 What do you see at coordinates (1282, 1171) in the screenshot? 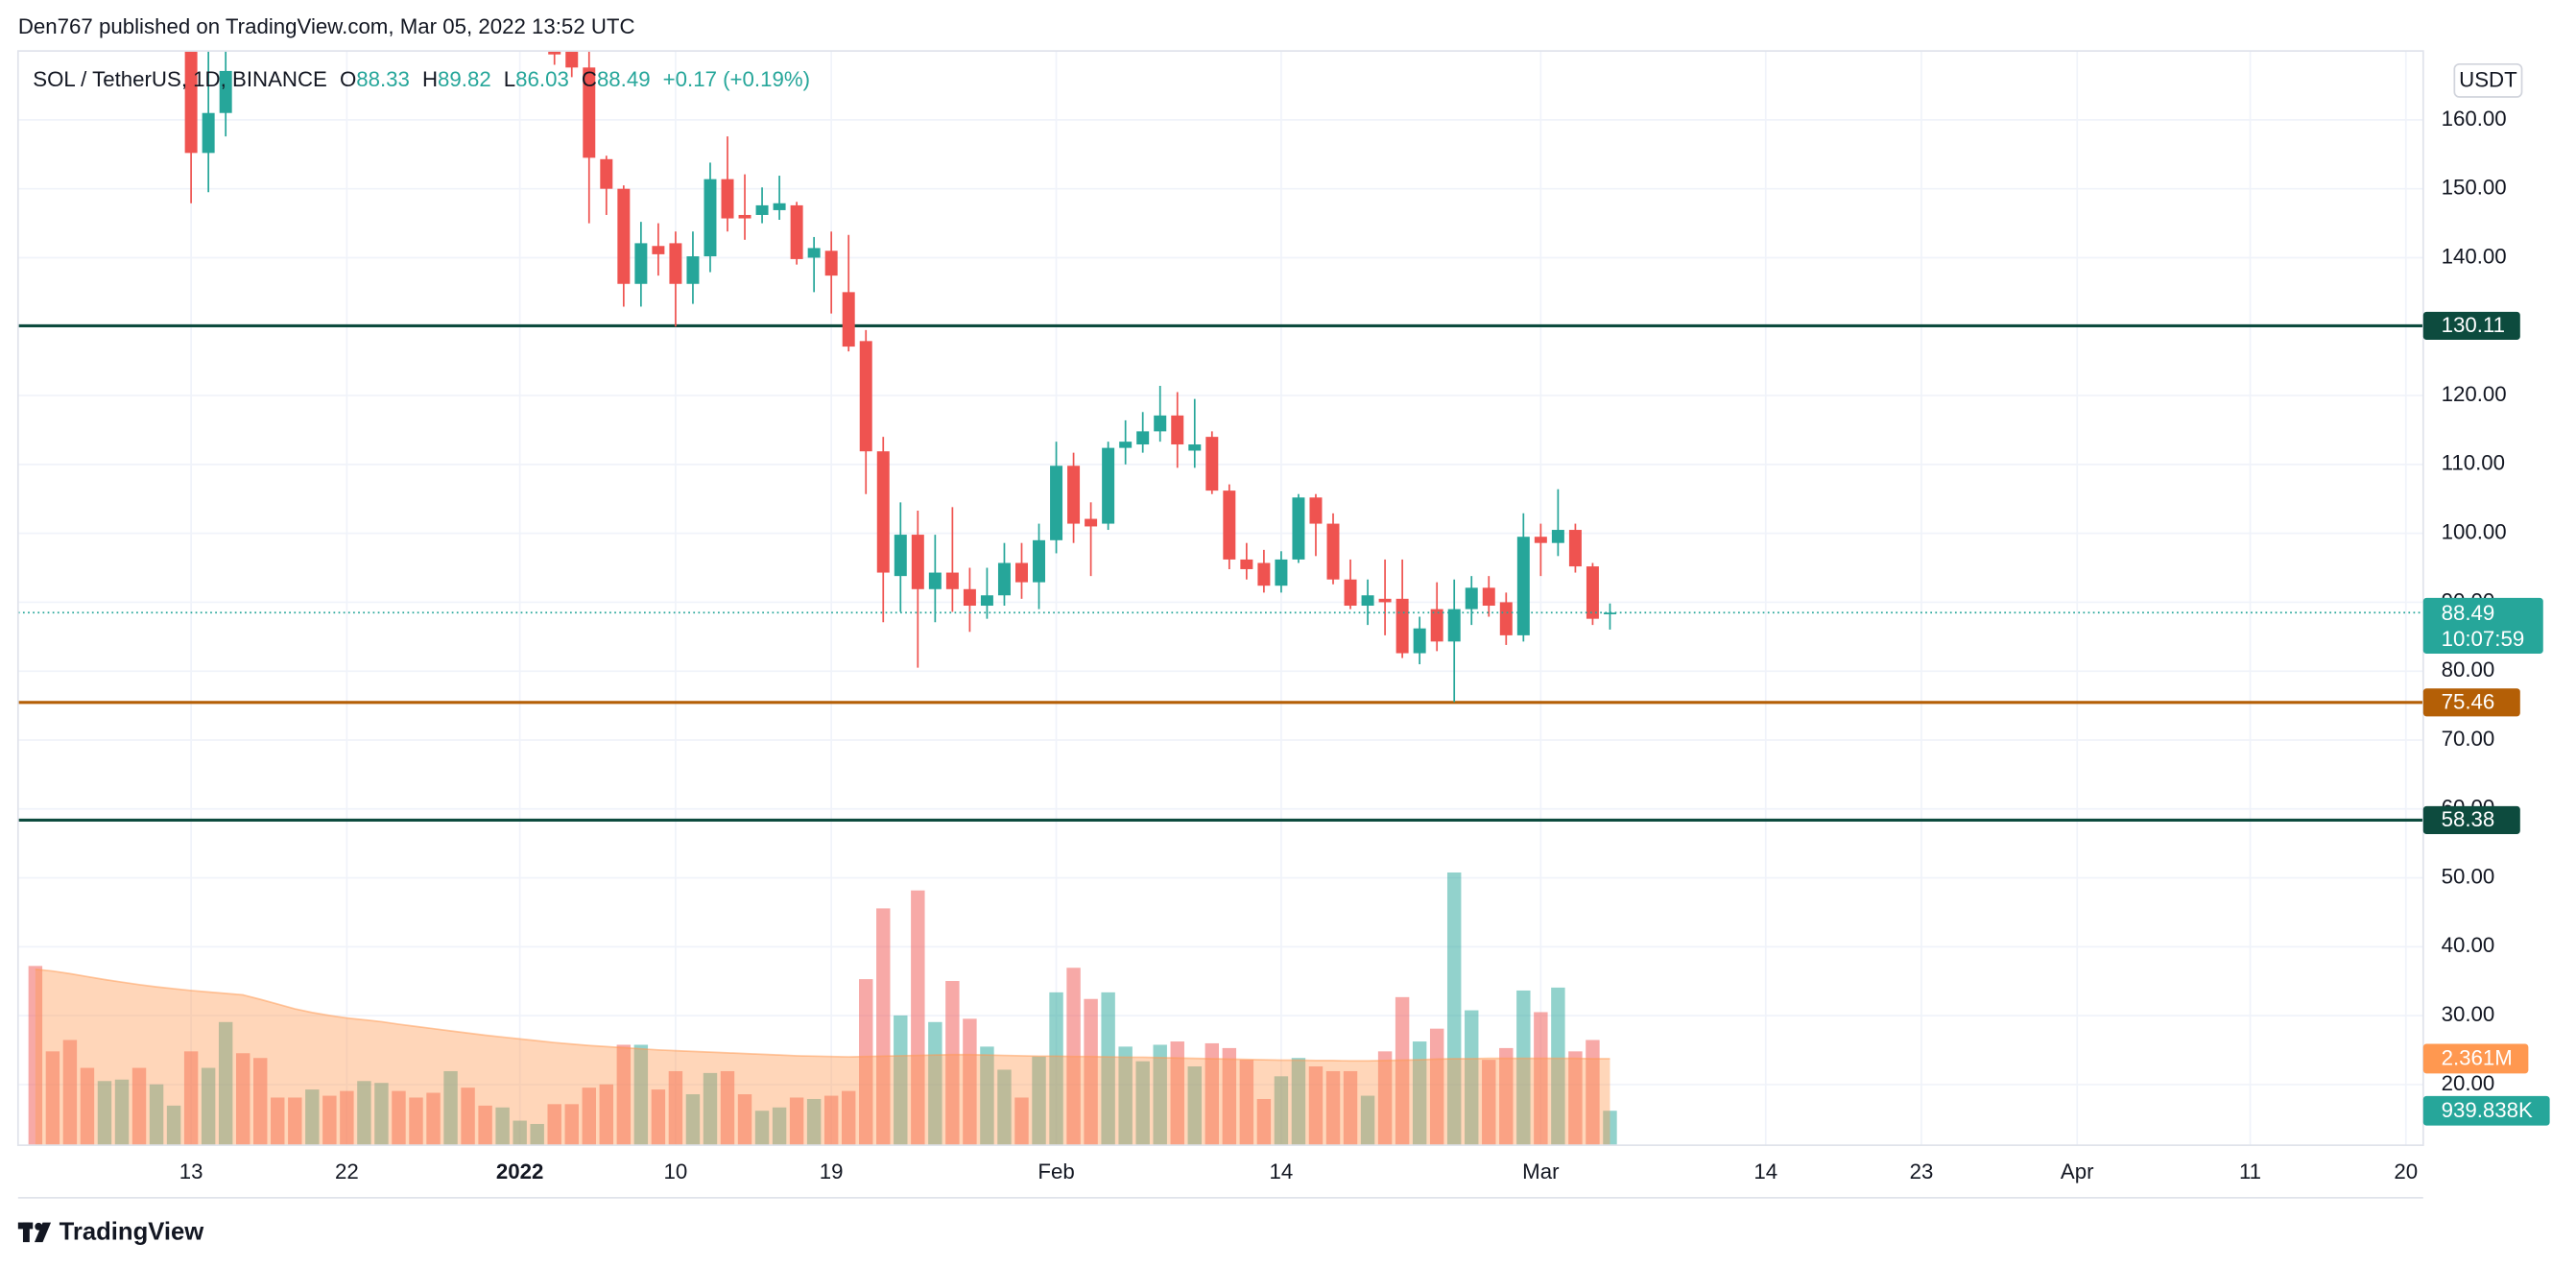
I see `x-tick-label: 14` at bounding box center [1282, 1171].